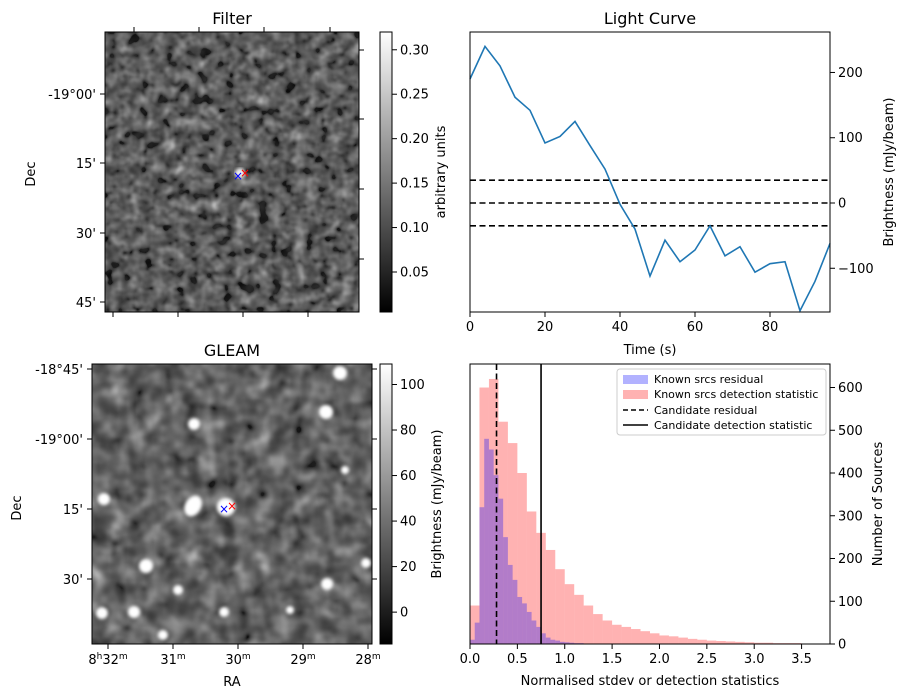 The width and height of the screenshot is (907, 699). Describe the element at coordinates (889, 172) in the screenshot. I see `lc-ylabel: Brightness (mJy/beam)` at that location.